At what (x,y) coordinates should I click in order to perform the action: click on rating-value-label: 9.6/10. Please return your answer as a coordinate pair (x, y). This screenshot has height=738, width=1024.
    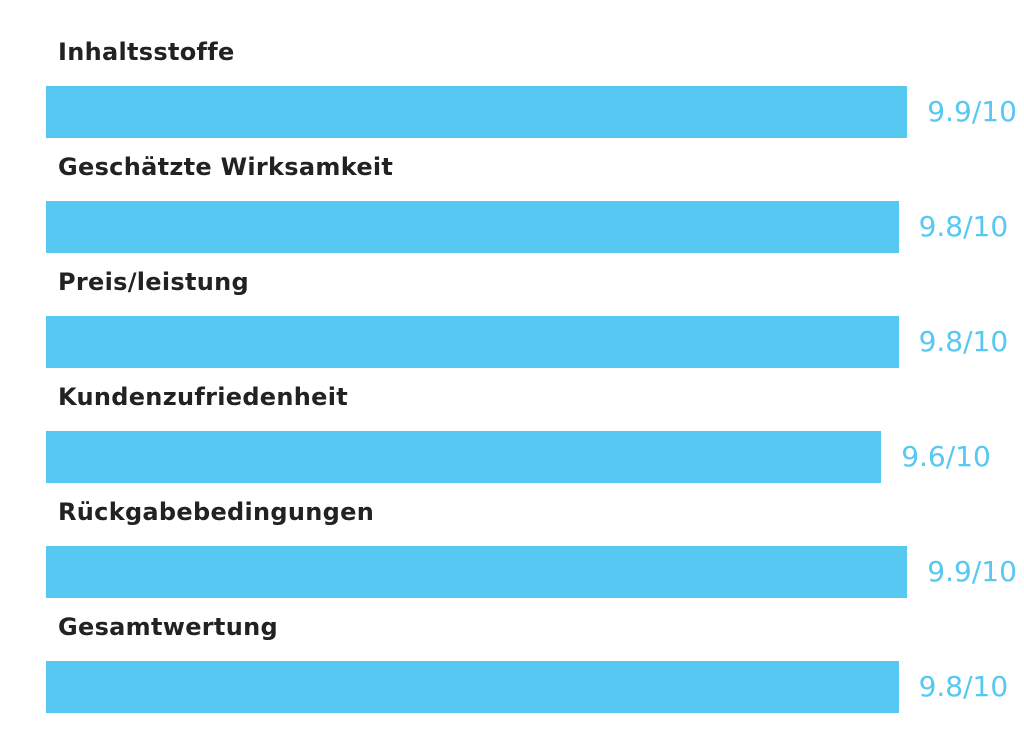
    Looking at the image, I should click on (946, 456).